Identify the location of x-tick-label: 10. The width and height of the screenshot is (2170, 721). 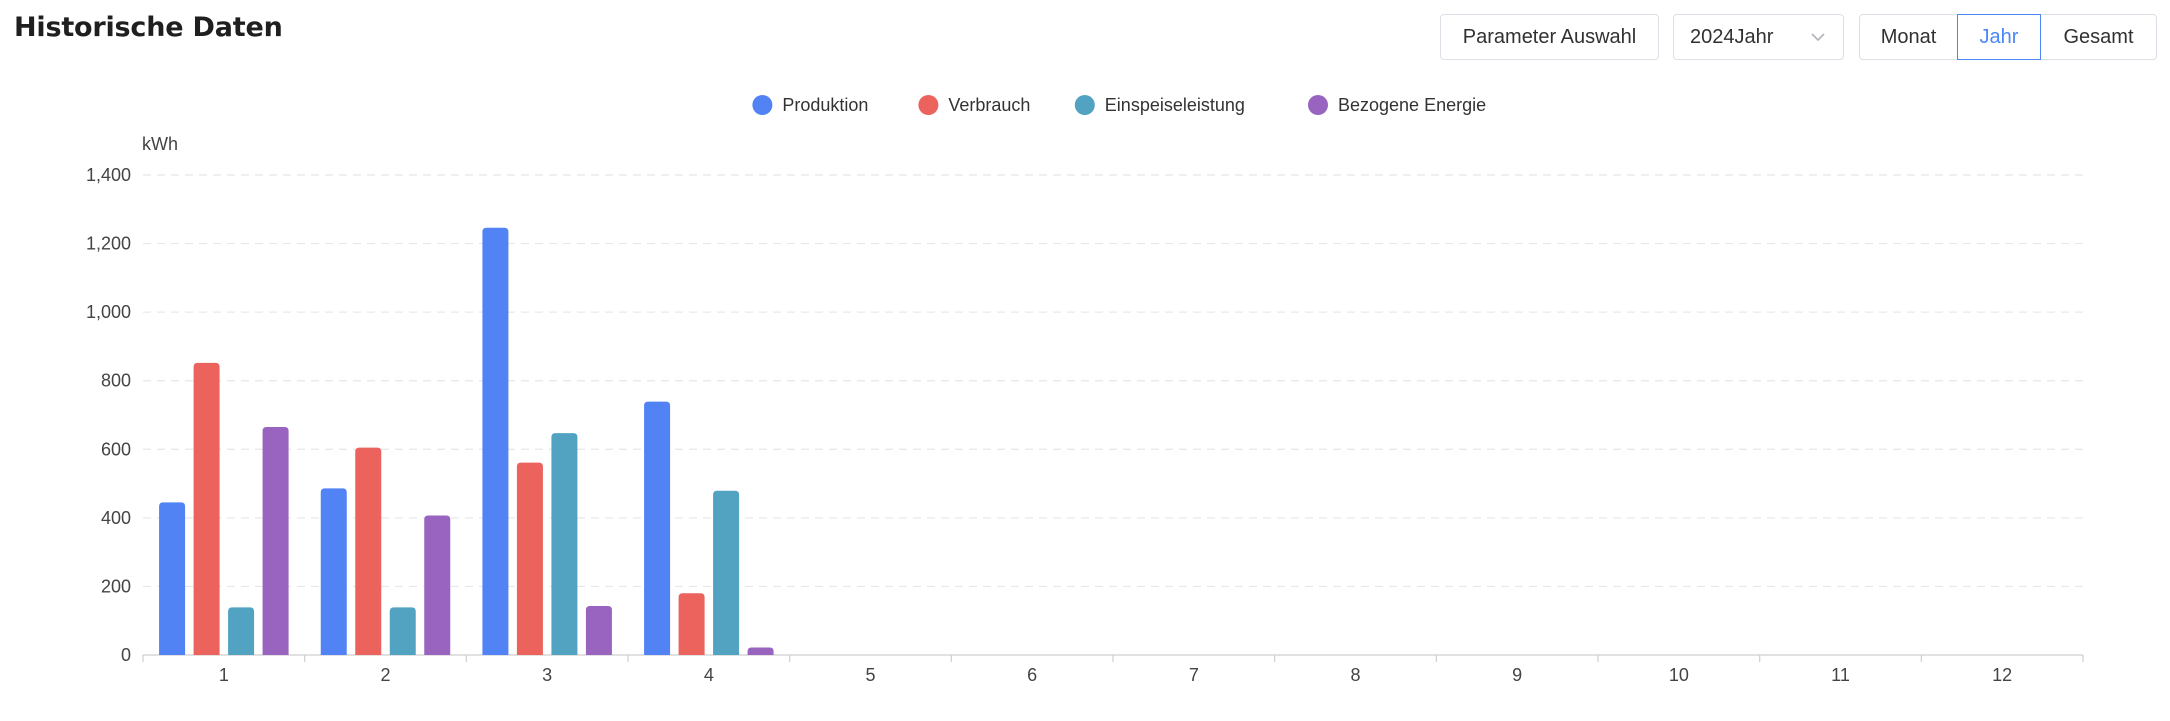
(1679, 675).